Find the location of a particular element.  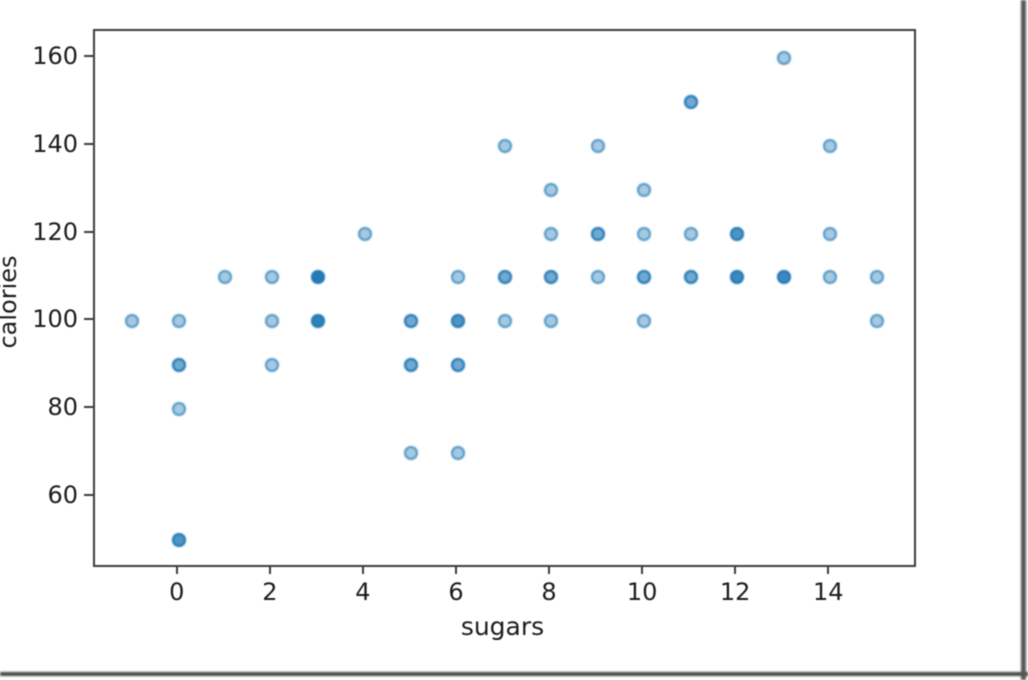

x-tick-label: 0 is located at coordinates (177, 592).